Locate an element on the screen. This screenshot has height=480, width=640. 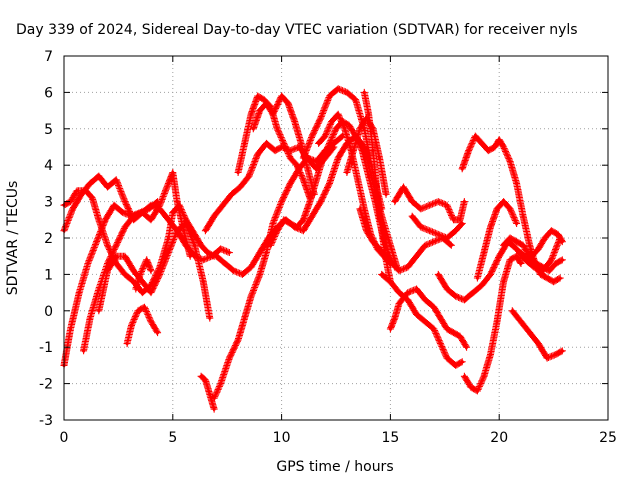
point-markers is located at coordinates (429, 203).